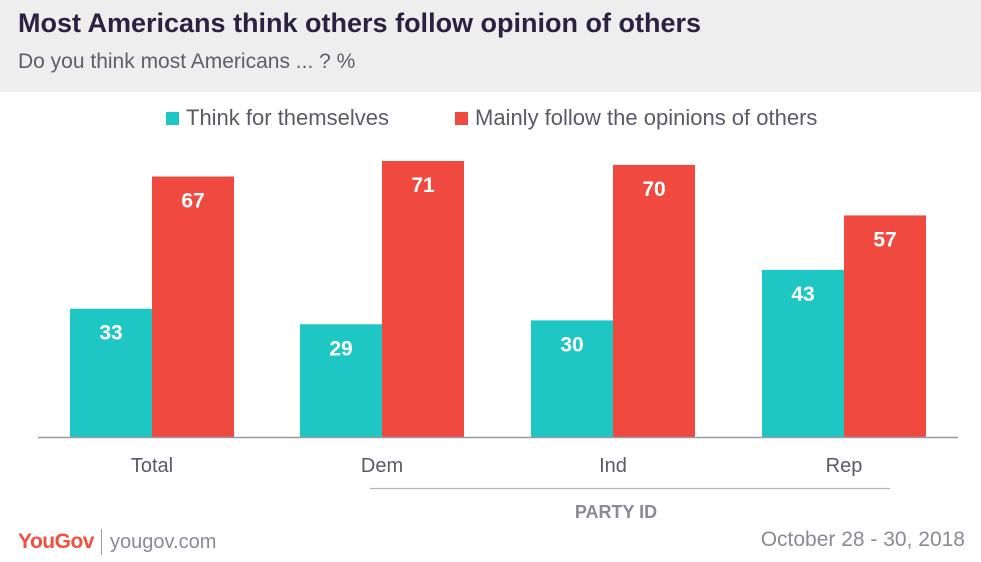 Image resolution: width=981 pixels, height=562 pixels. What do you see at coordinates (193, 306) in the screenshot?
I see `bar-total-series2` at bounding box center [193, 306].